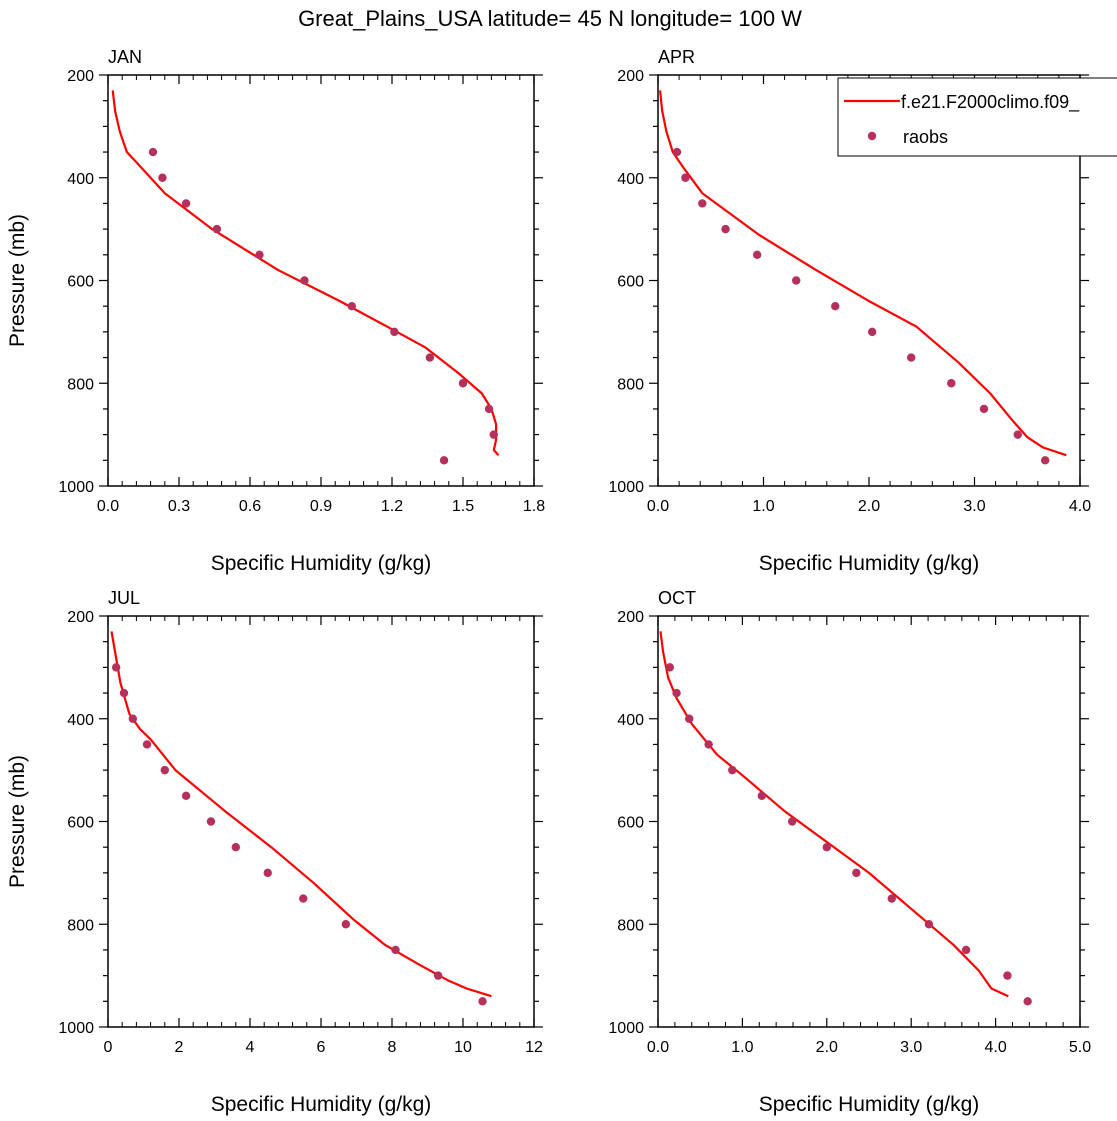 The width and height of the screenshot is (1117, 1121). Describe the element at coordinates (108, 1047) in the screenshot. I see `x-tick-label: 0` at that location.